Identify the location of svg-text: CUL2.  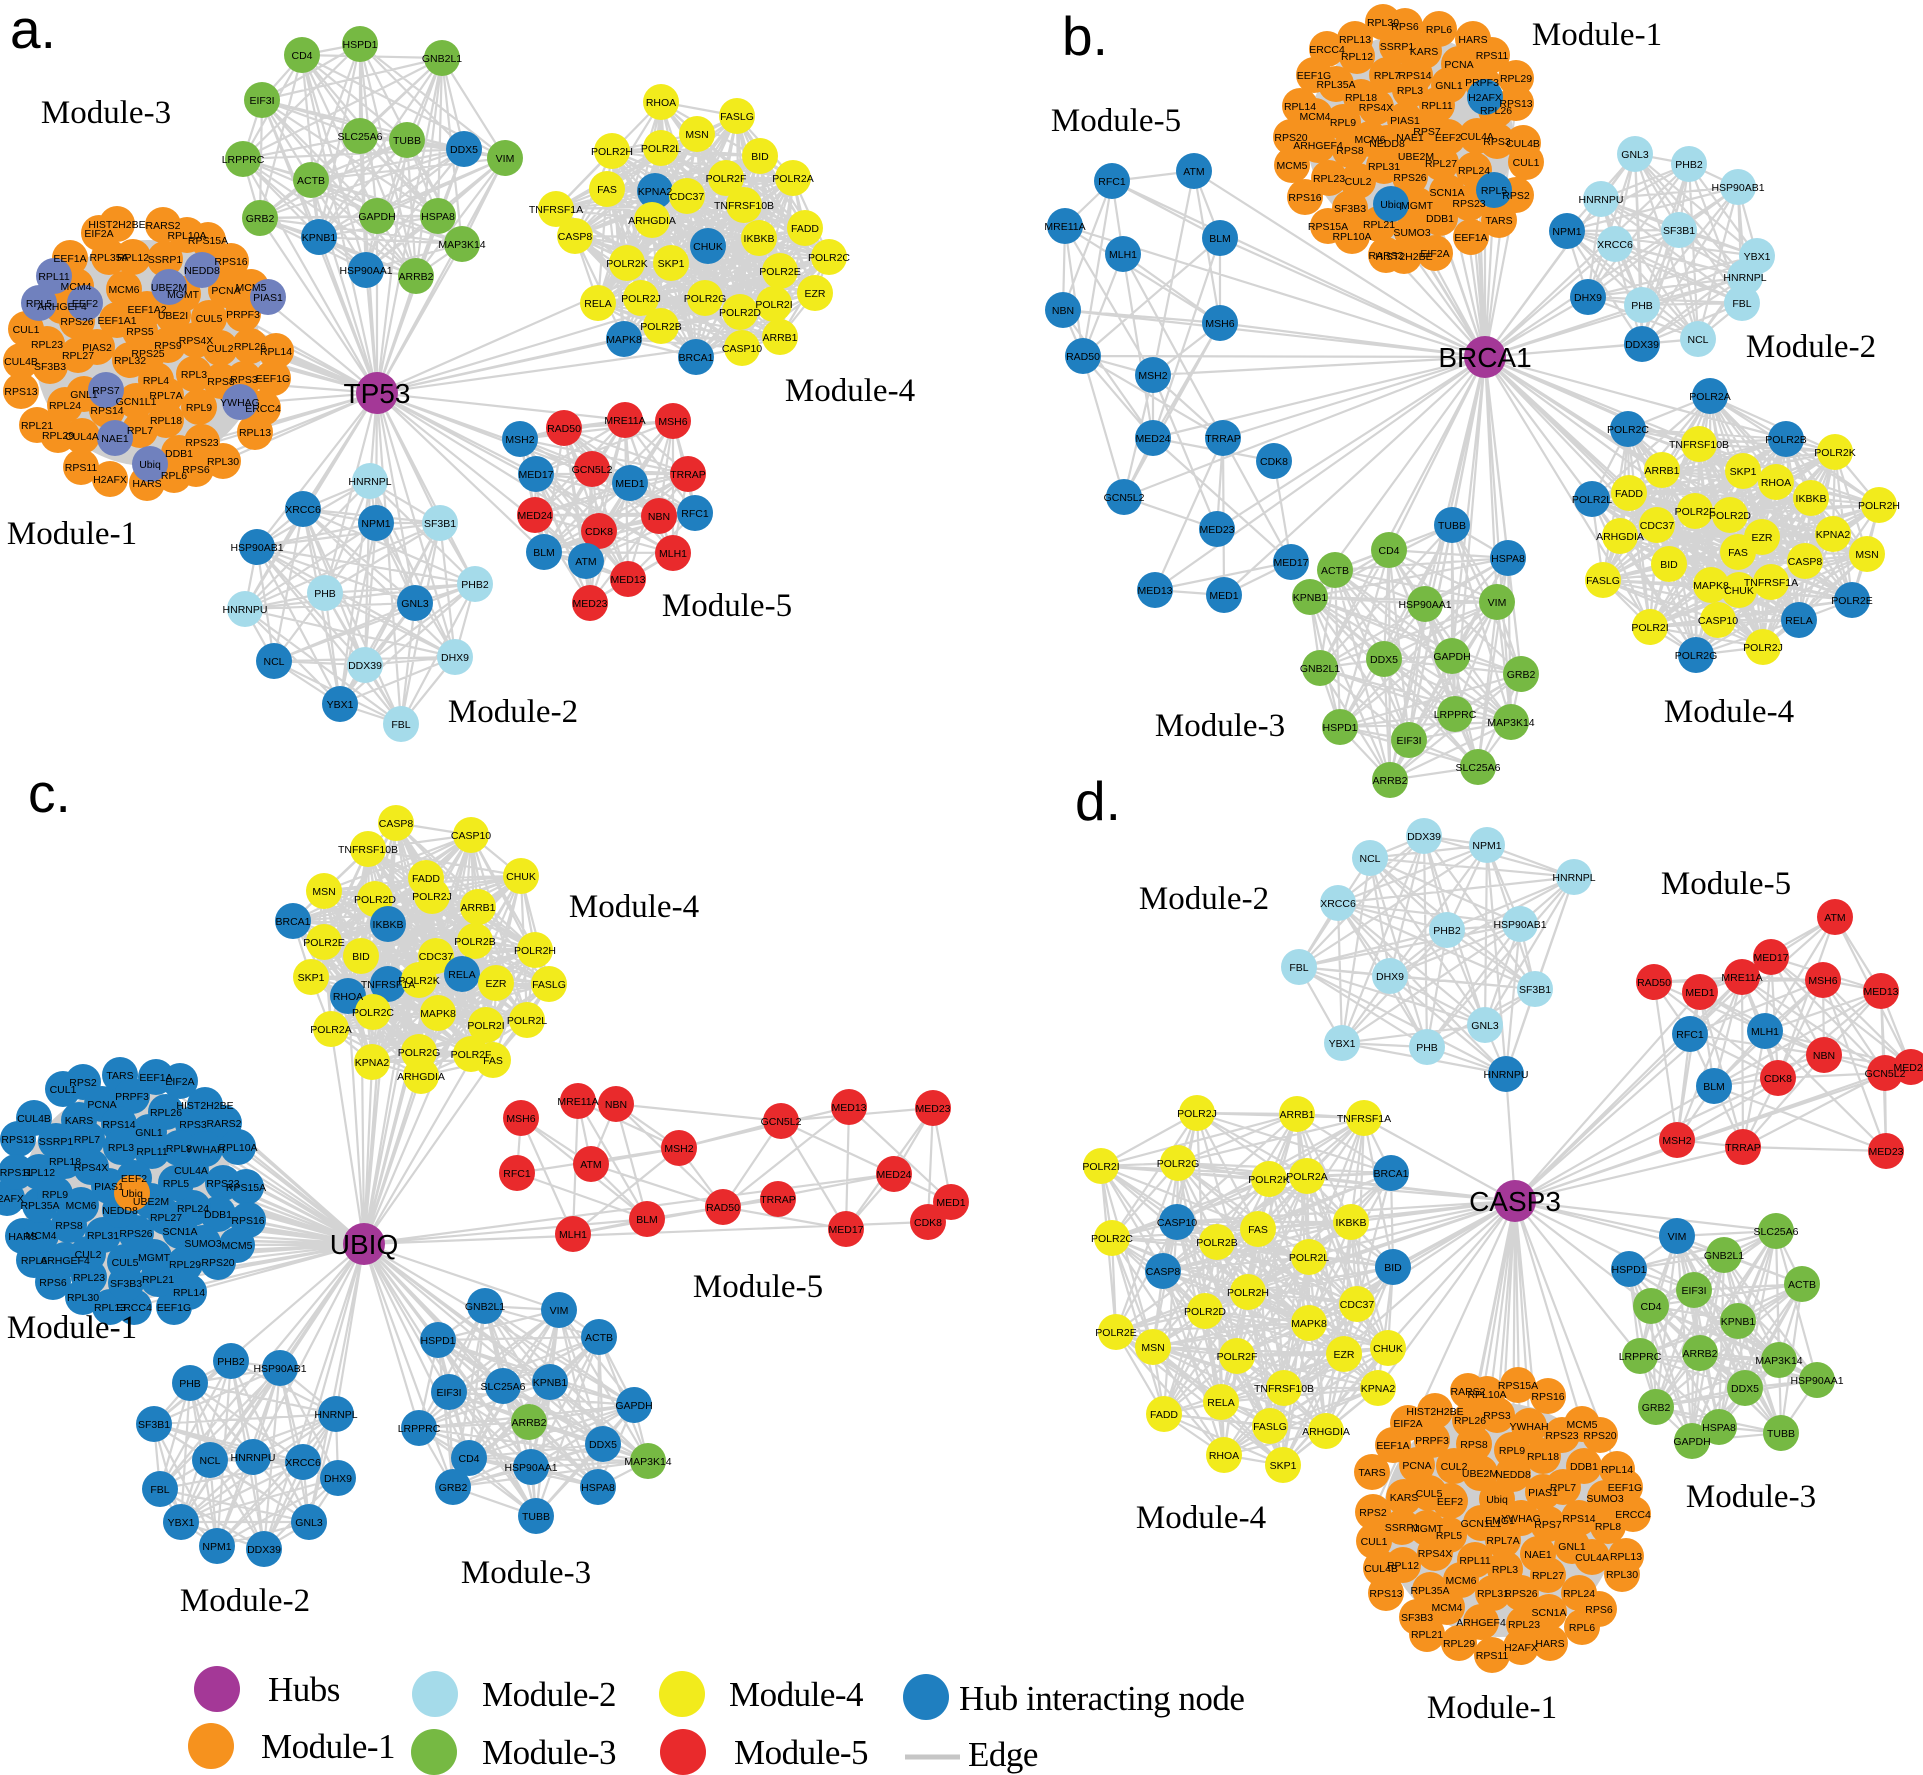
(220, 349).